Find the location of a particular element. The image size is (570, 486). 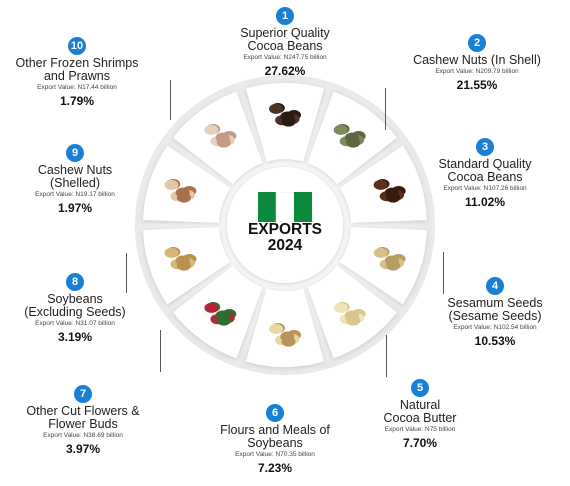

item-name: Other Frozen Shrimps and Prawns is located at coordinates (77, 69).